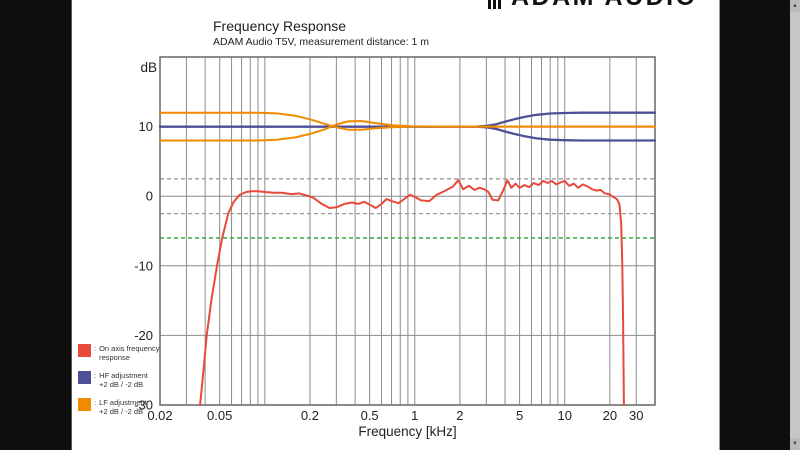 The width and height of the screenshot is (800, 450). I want to click on legend-item-hf-adjustment: : HF adjustment +2 dB / -2 dB, so click(123, 380).